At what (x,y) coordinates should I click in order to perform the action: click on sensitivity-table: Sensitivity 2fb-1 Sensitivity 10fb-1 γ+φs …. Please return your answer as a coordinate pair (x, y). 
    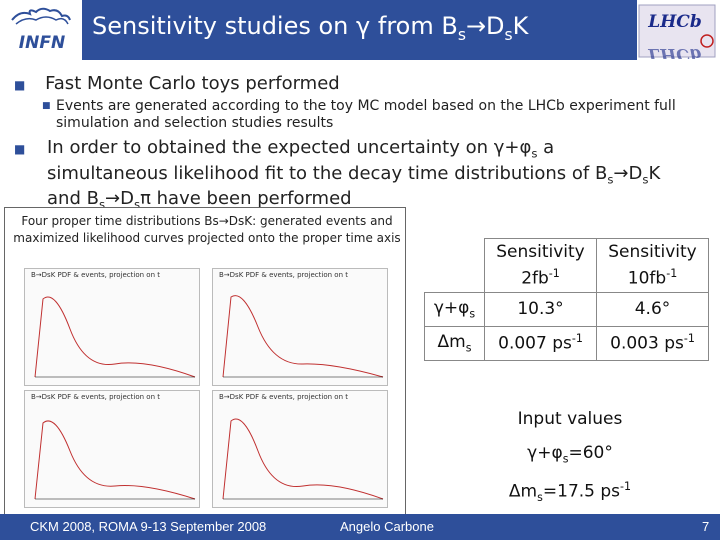
    Looking at the image, I should click on (569, 299).